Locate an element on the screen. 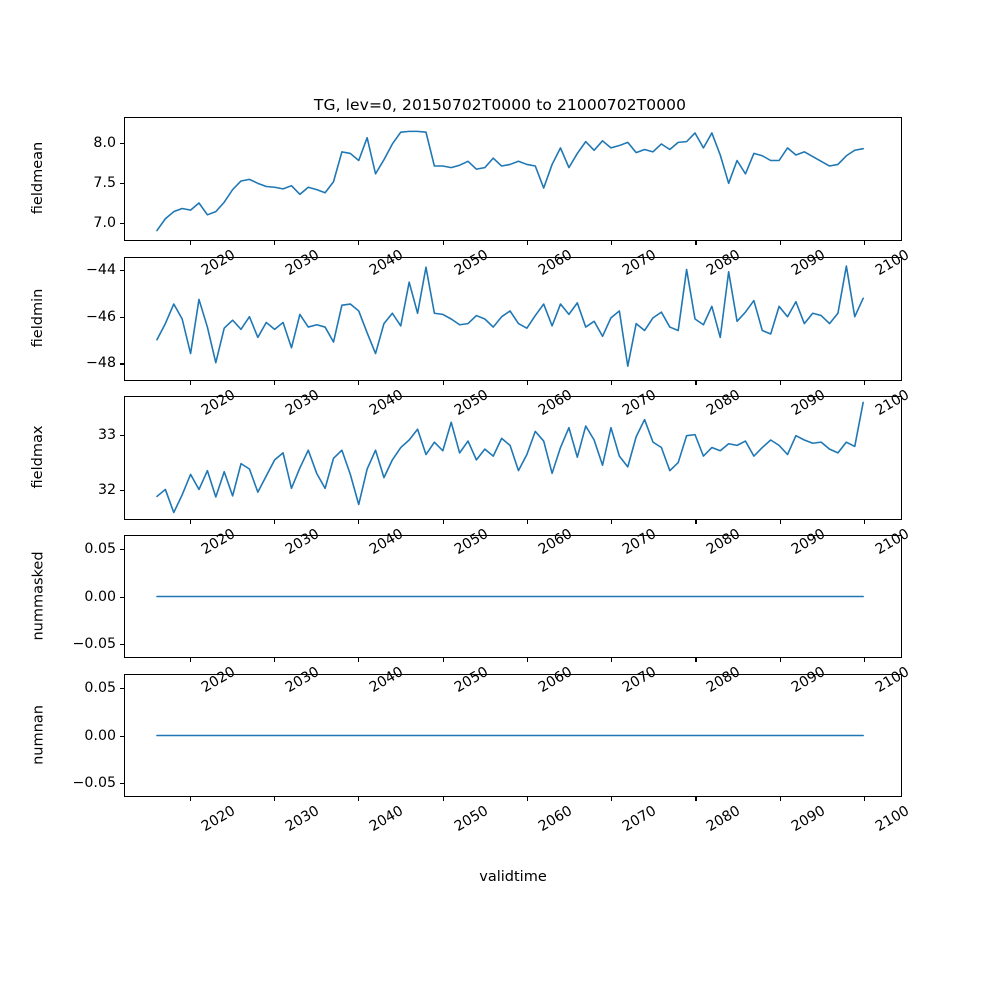 This screenshot has height=1000, width=1000. y-tick-label: 32 is located at coordinates (106, 489).